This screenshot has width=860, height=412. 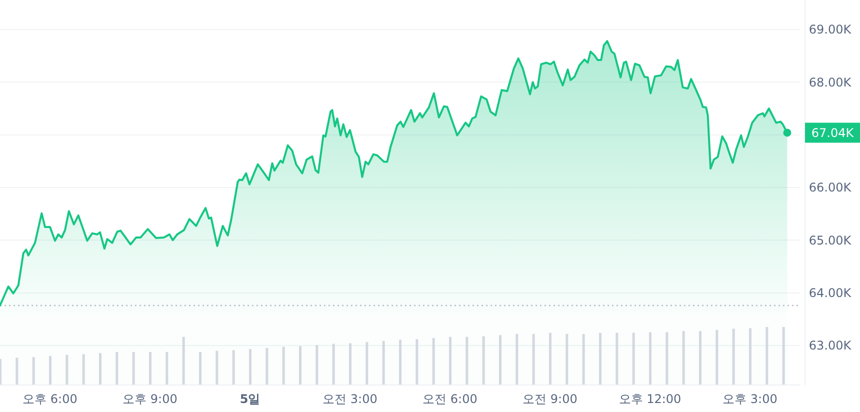 I want to click on y-tick-label: 64.00K, so click(x=830, y=293).